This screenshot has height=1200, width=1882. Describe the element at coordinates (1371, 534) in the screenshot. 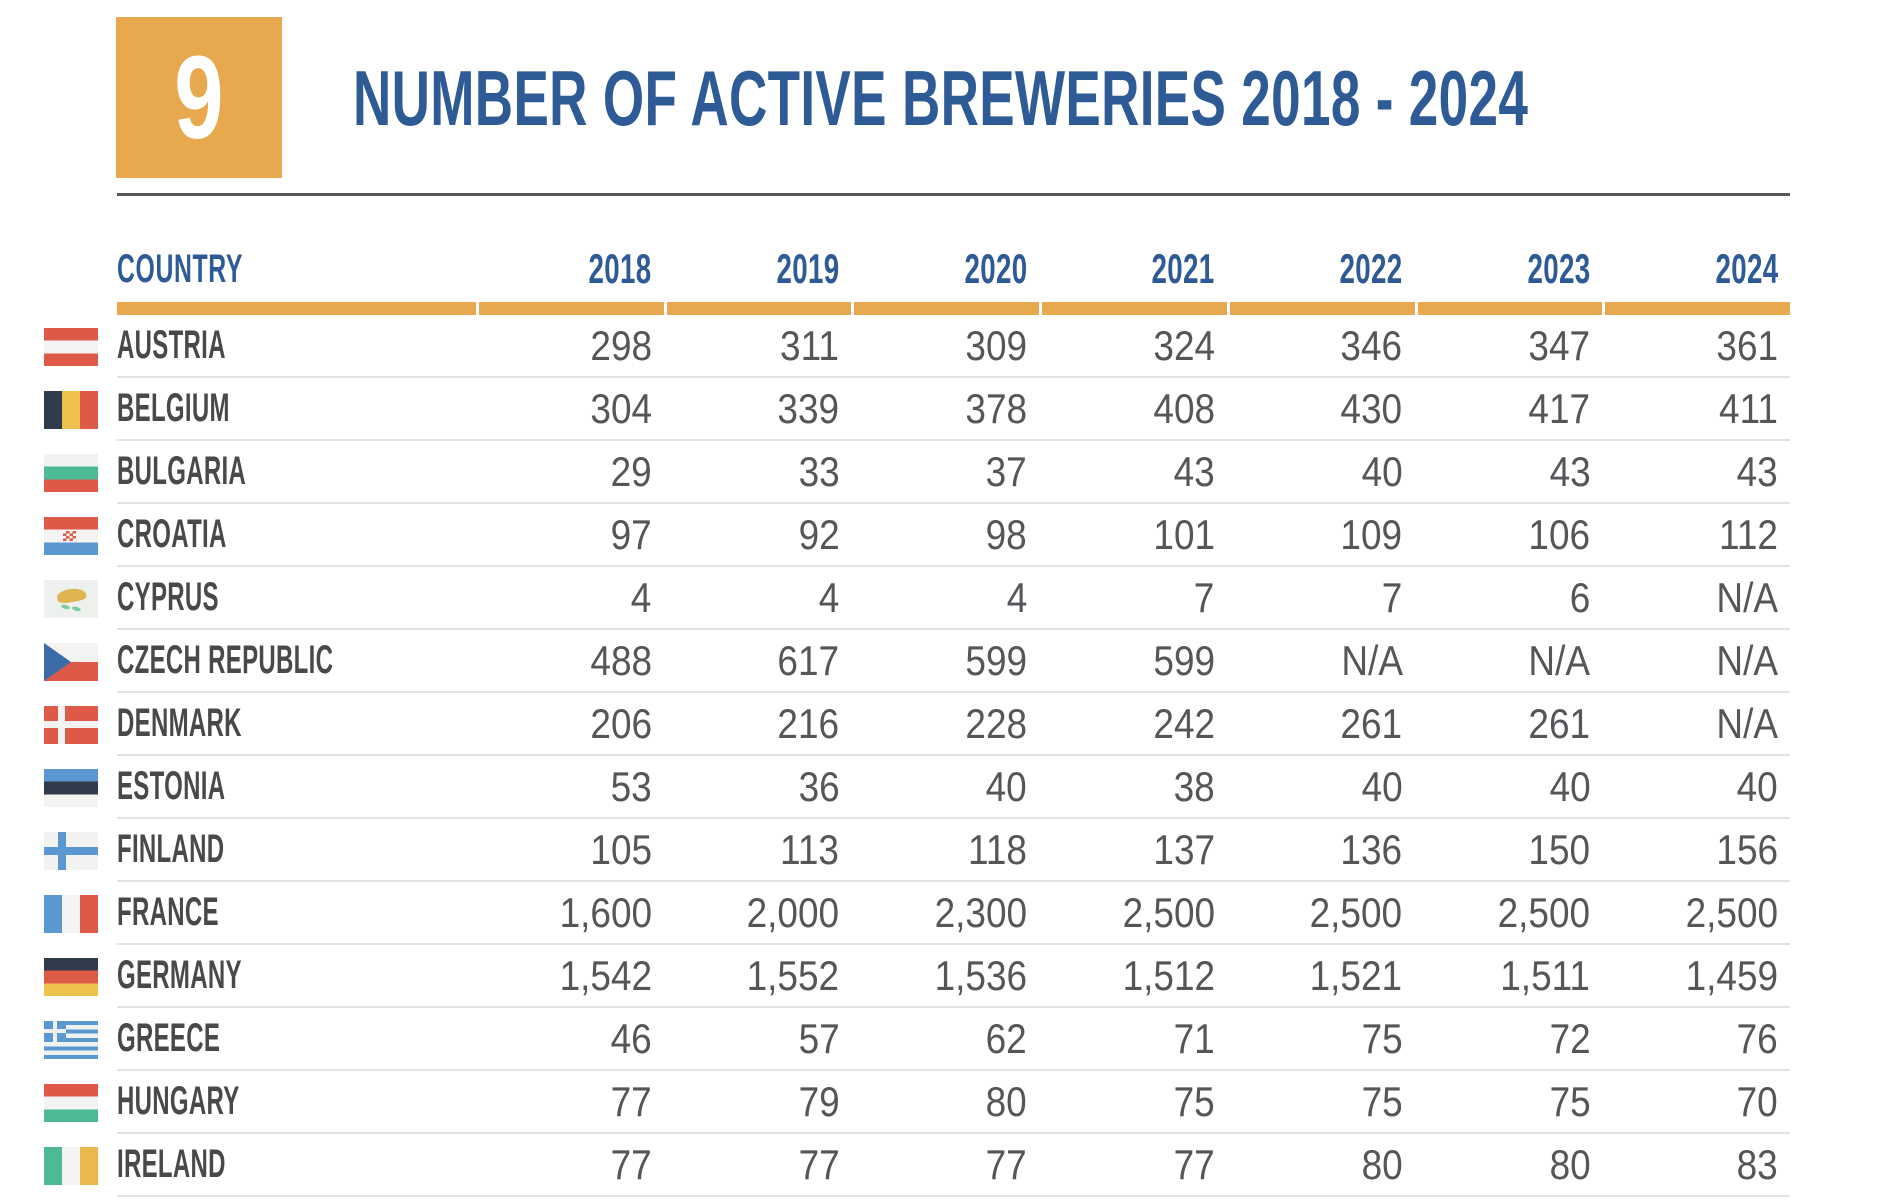

I see `brewery-count: 109` at that location.